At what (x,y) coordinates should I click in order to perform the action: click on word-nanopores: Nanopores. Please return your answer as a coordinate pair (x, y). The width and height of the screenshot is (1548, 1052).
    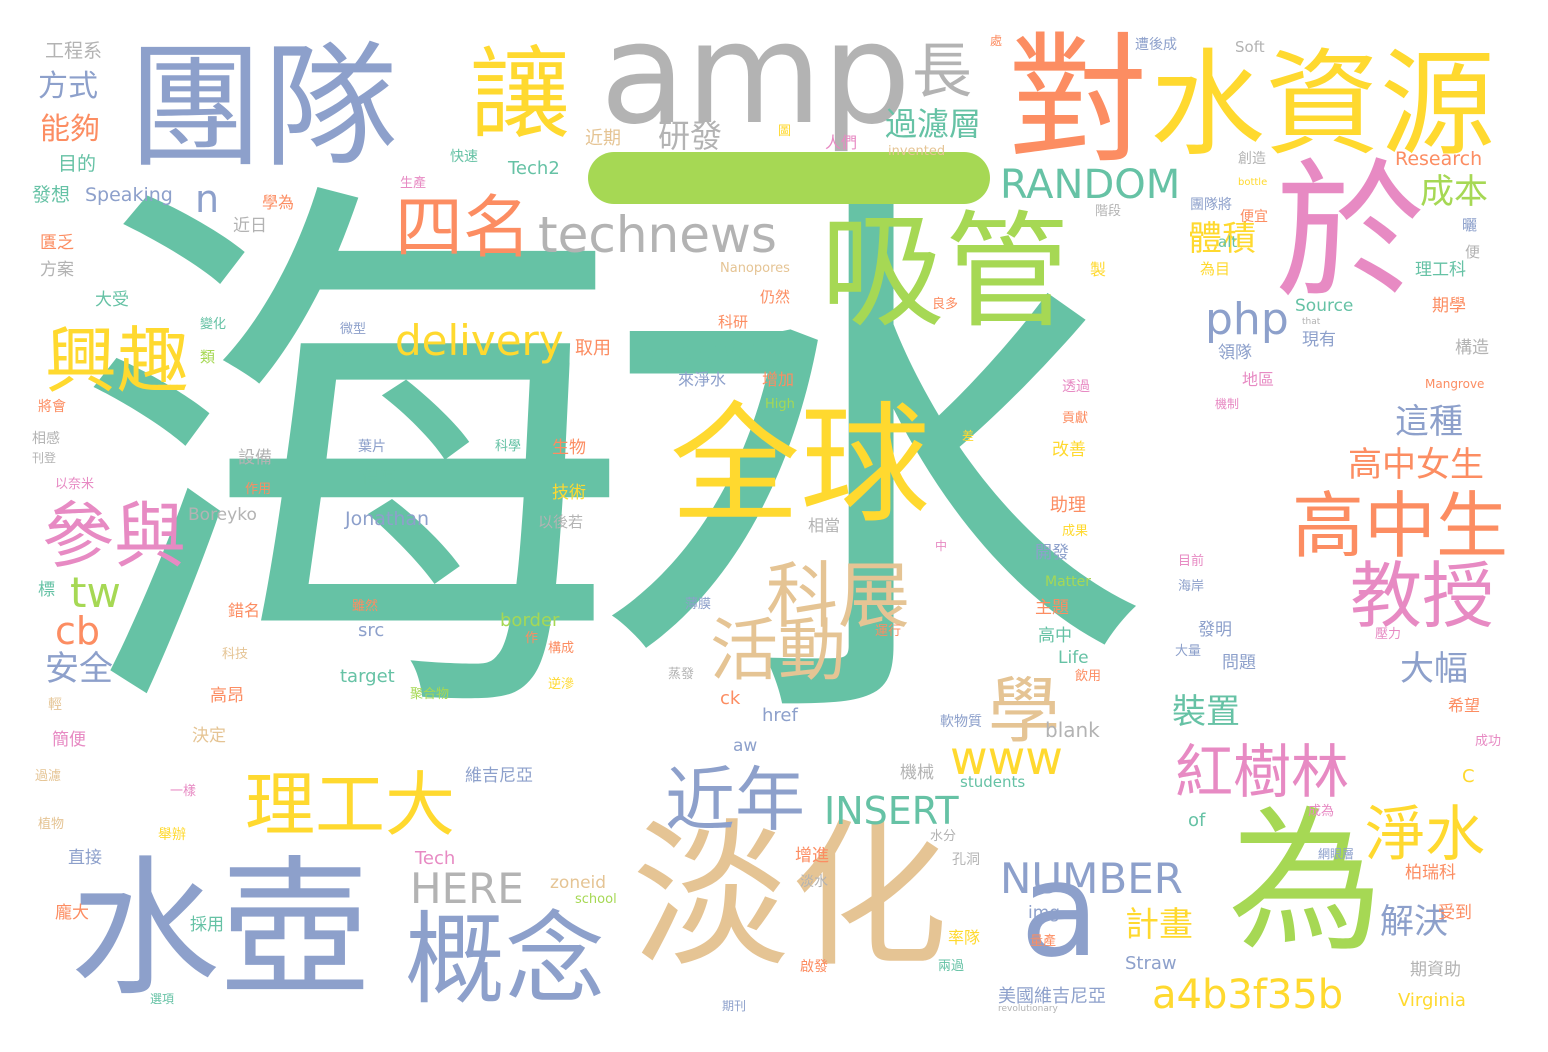
    Looking at the image, I should click on (755, 268).